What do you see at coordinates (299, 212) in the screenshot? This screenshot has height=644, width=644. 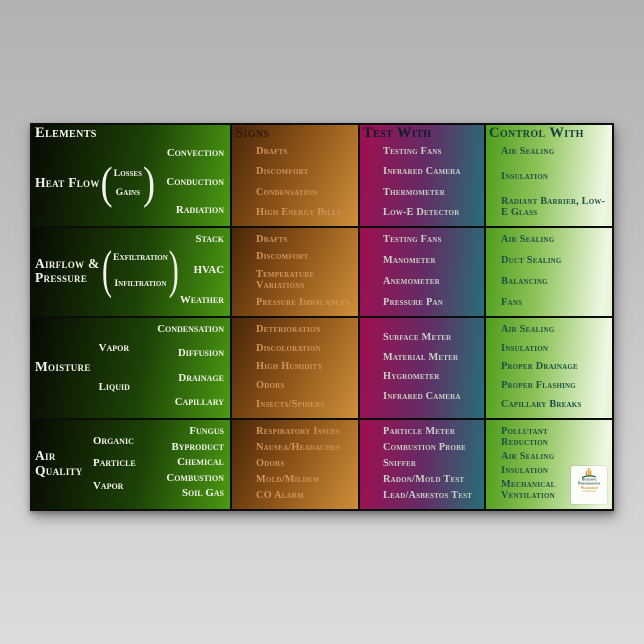 I see `sign-item: High Energy Bills` at bounding box center [299, 212].